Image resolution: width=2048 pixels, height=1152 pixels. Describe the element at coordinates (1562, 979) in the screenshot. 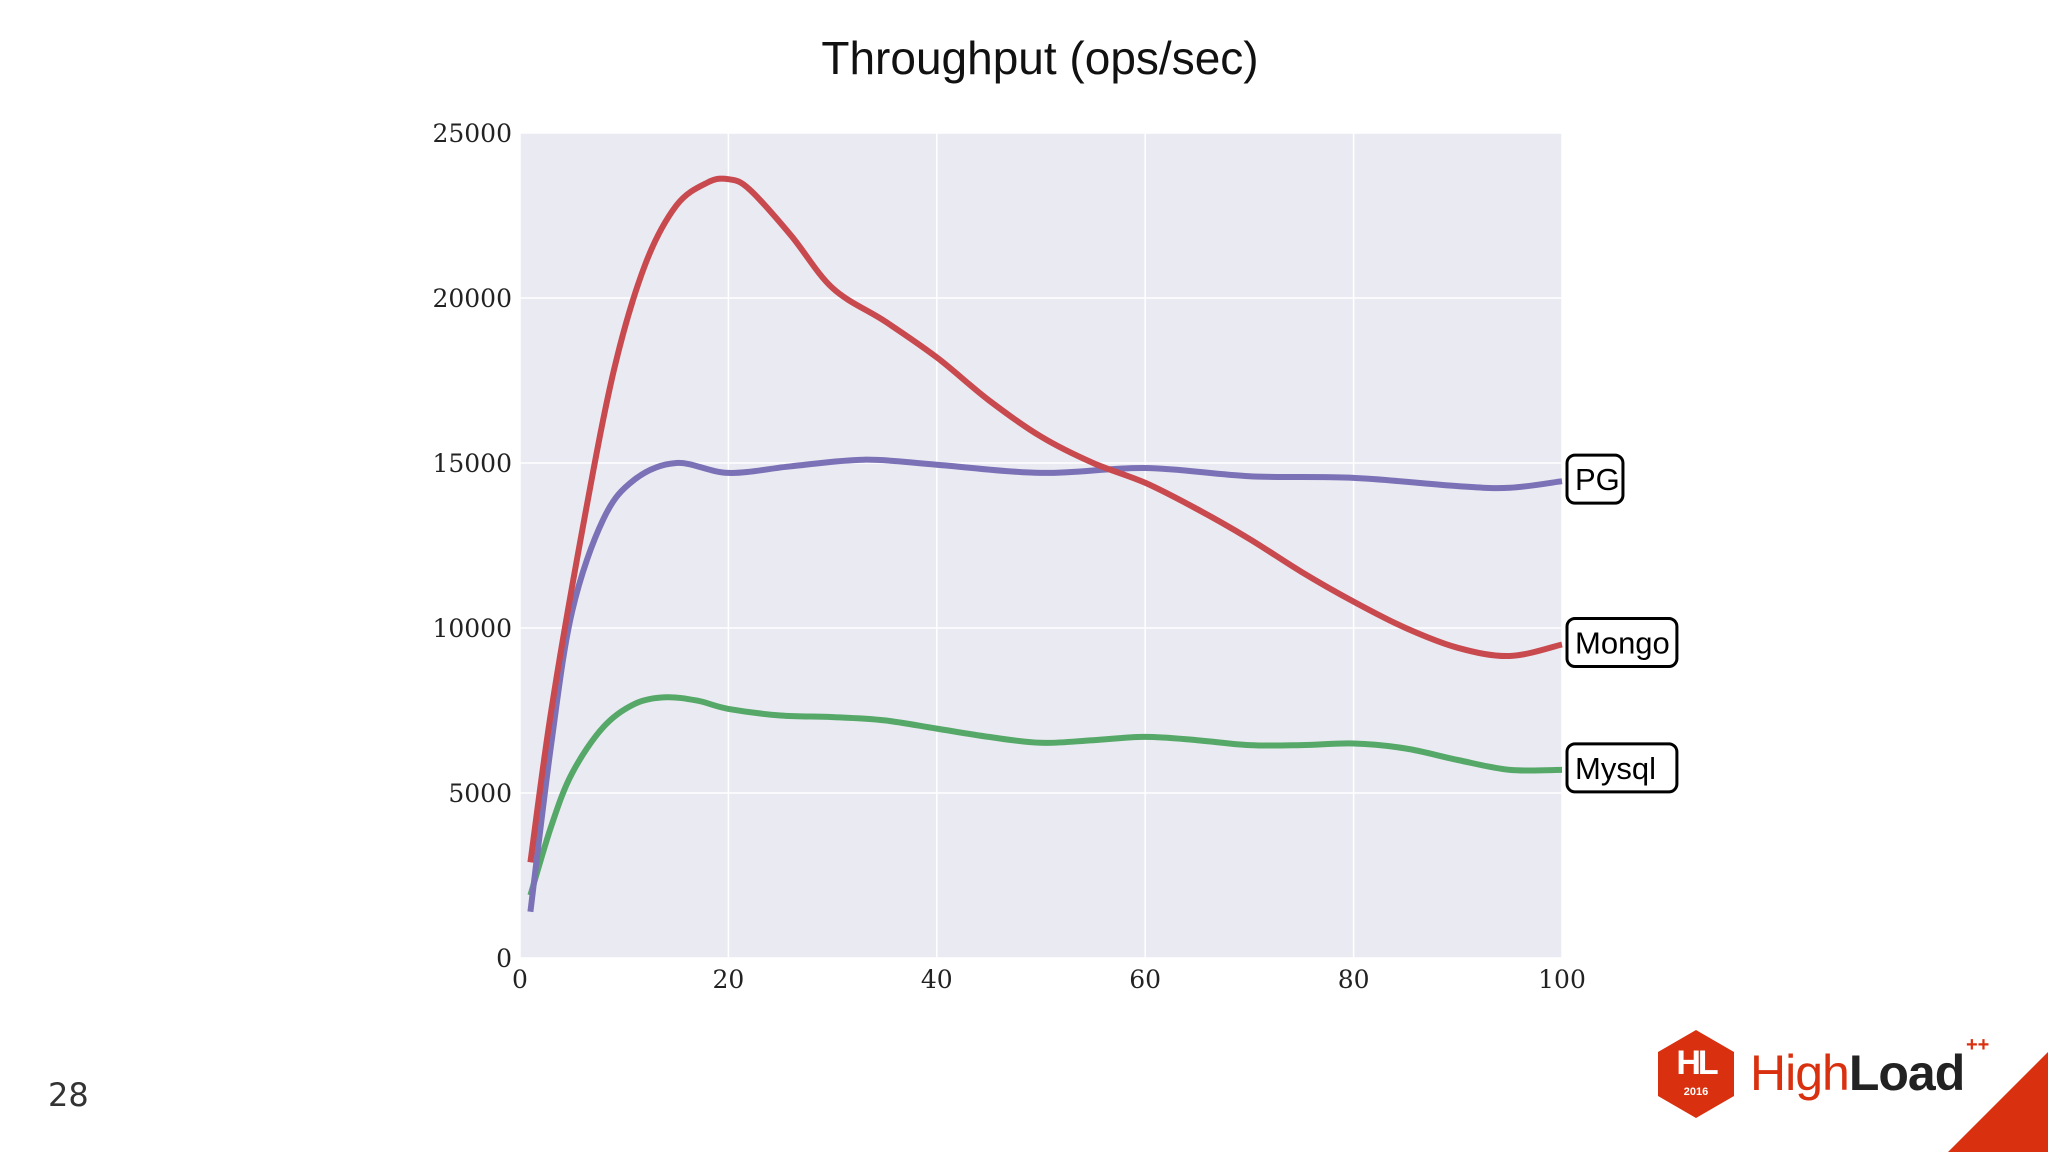

I see `x-tick-label: 100` at that location.